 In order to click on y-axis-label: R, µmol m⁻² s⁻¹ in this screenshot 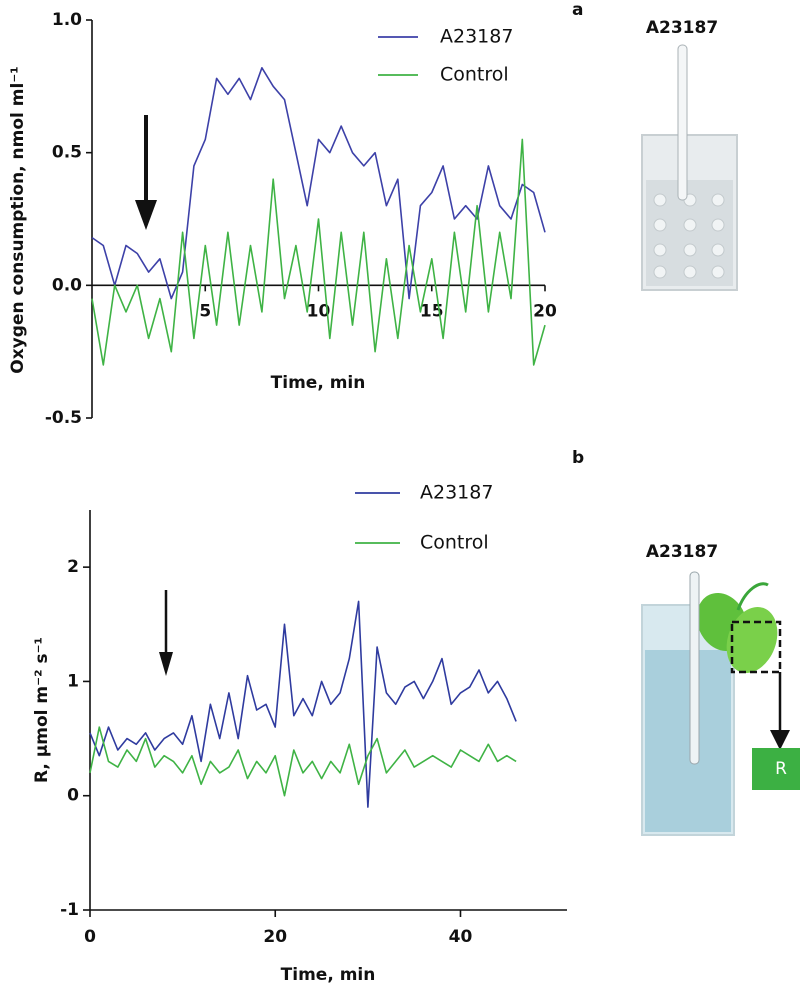, I will do `click(42, 710)`.